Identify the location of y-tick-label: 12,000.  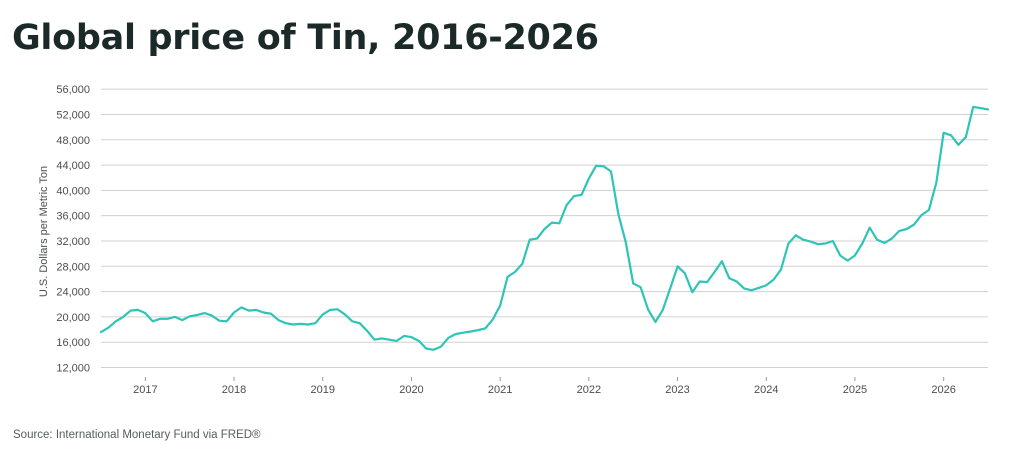
(73, 369).